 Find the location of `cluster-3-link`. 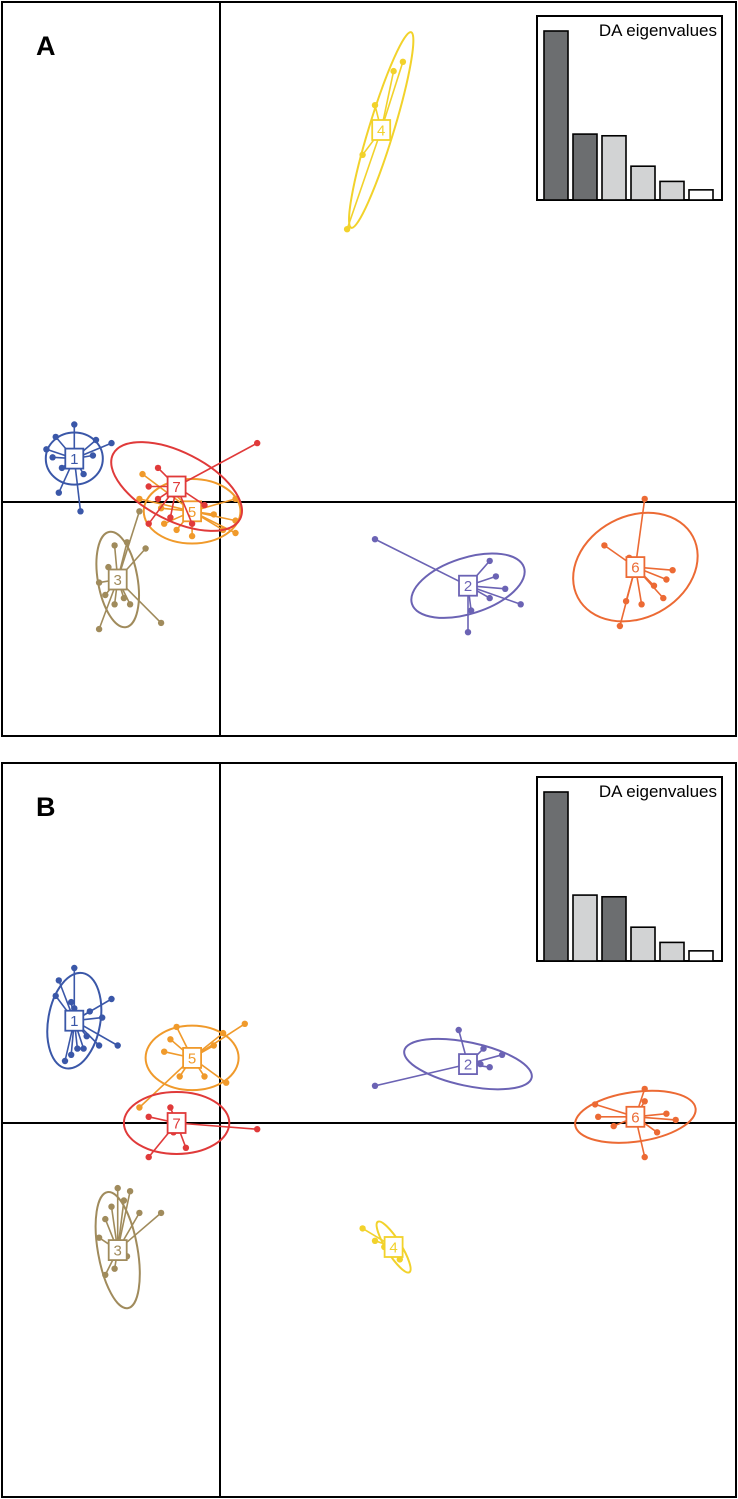

cluster-3-link is located at coordinates (128, 545).